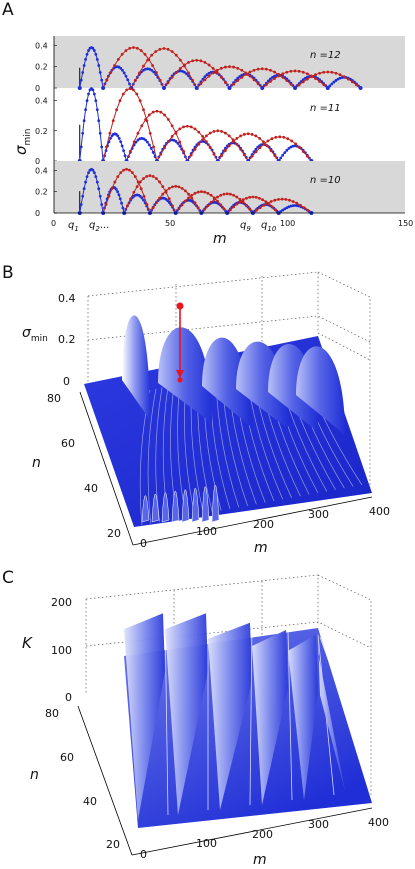 This screenshot has width=415, height=869. I want to click on panel-a-xtick-50: 50, so click(170, 223).